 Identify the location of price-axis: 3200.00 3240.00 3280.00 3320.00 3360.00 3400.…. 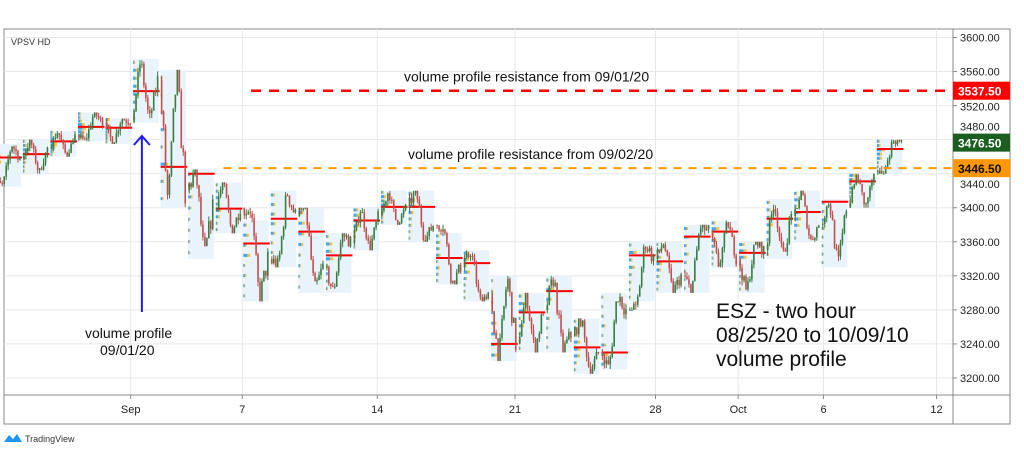
(981, 209).